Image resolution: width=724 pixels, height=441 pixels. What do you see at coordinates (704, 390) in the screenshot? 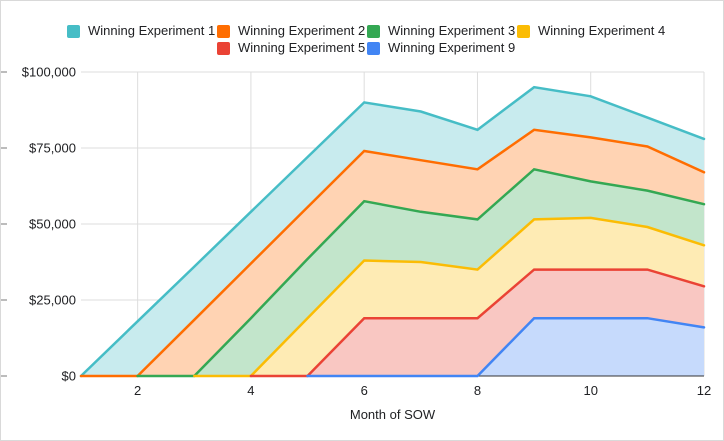
I see `x-tick-label: 12` at bounding box center [704, 390].